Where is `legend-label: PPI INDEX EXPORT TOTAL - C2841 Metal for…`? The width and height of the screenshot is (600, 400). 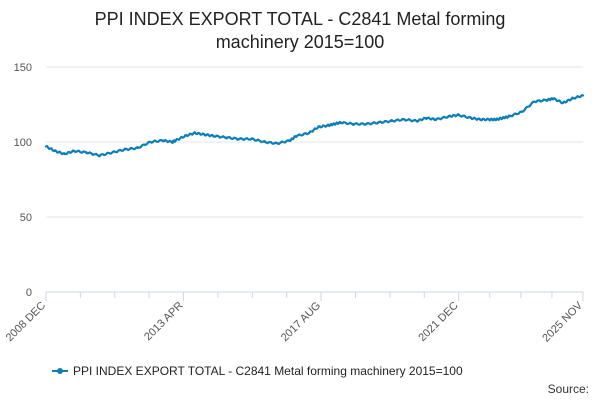 legend-label: PPI INDEX EXPORT TOTAL - C2841 Metal for… is located at coordinates (268, 371).